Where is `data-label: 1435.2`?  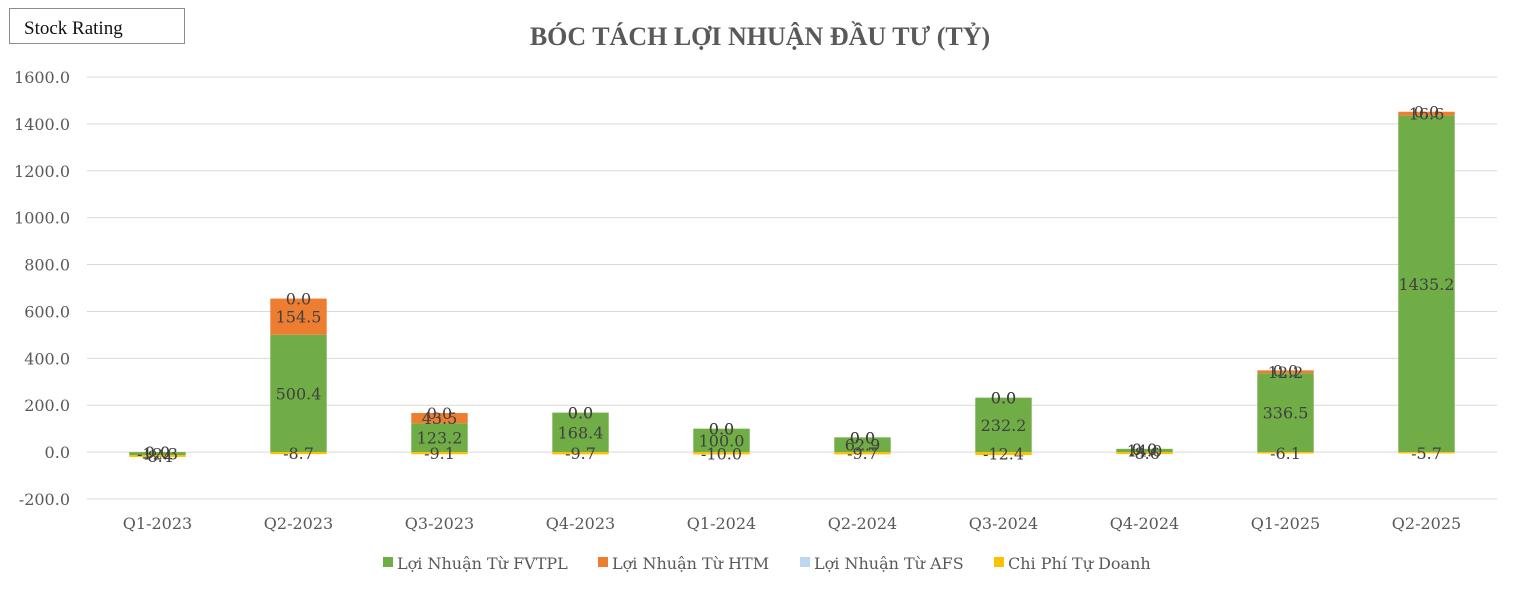 data-label: 1435.2 is located at coordinates (1427, 284).